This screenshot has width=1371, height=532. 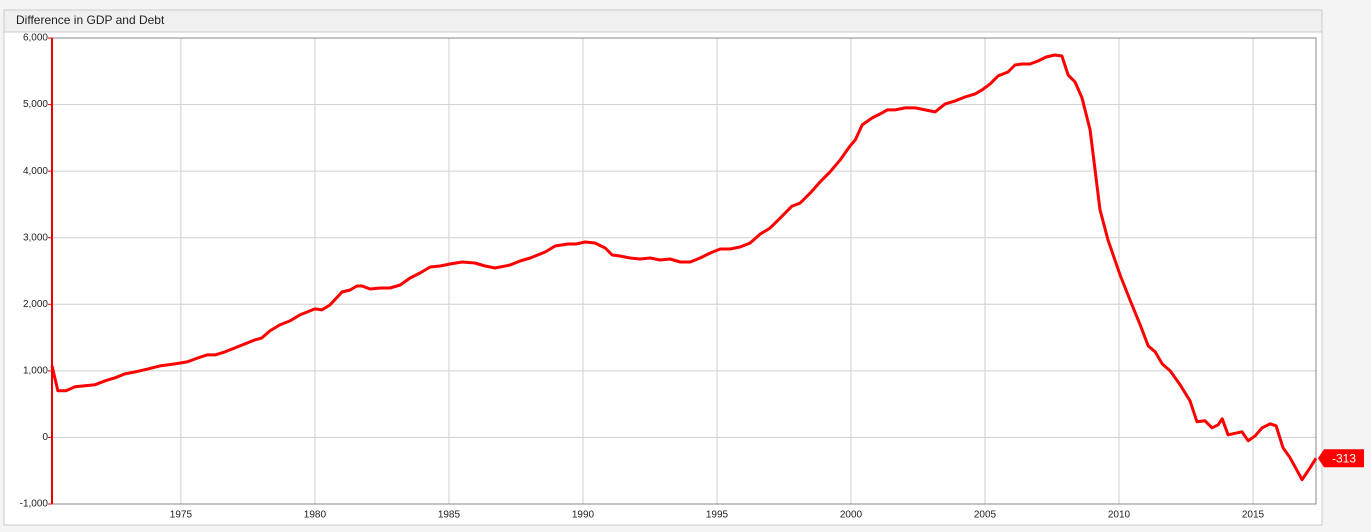 I want to click on y-tick-label: 0, so click(x=45, y=437).